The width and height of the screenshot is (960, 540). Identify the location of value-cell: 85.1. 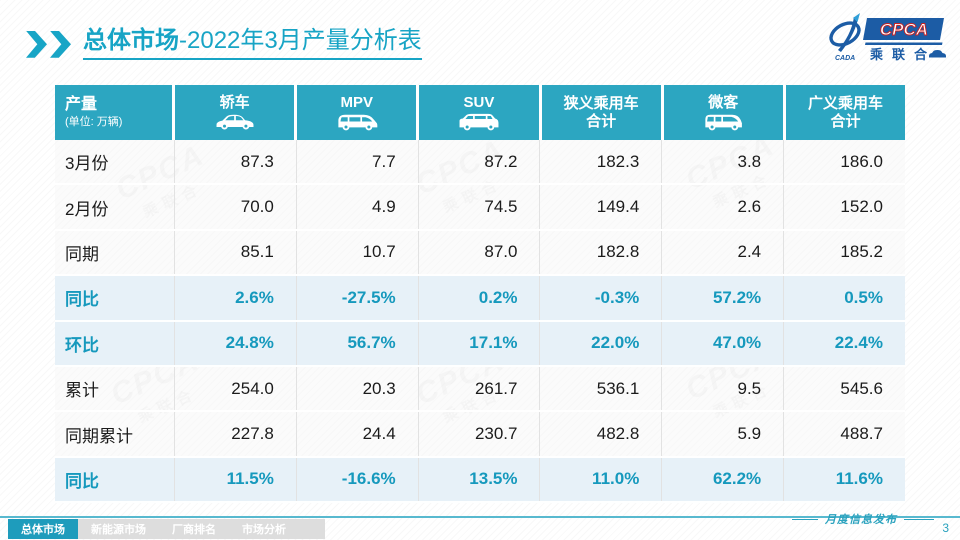
(236, 252).